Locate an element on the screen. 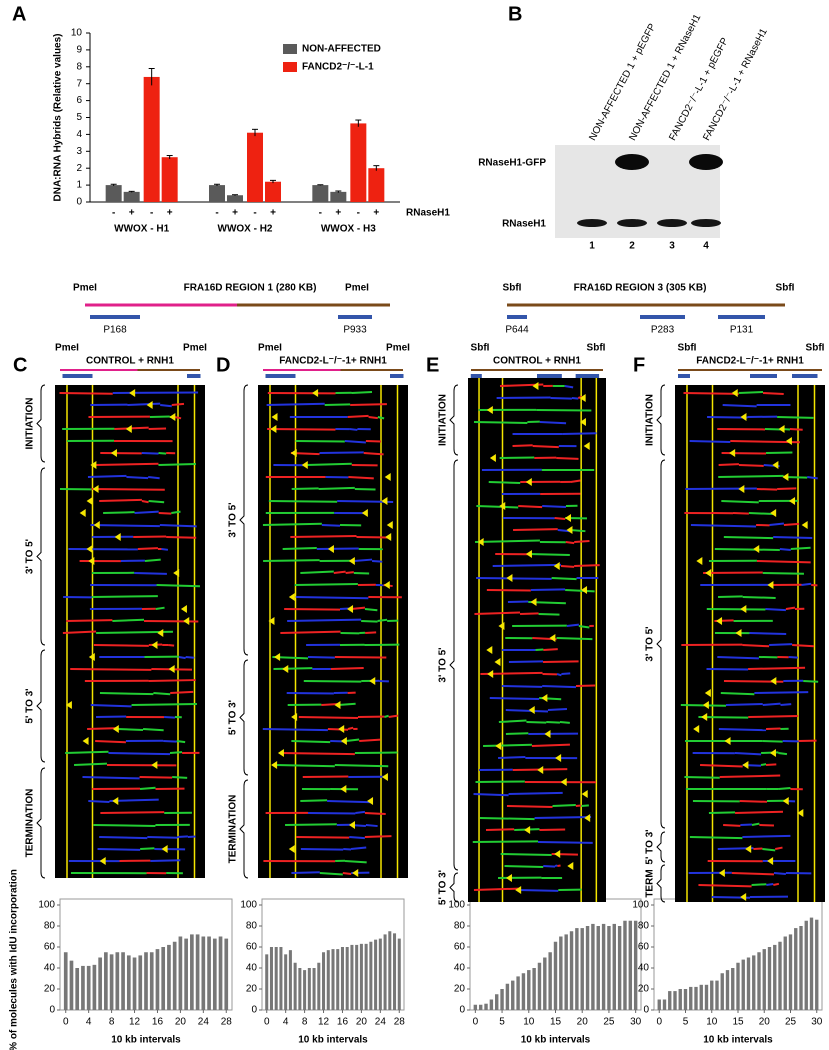  phase-label: 5' TO 3' is located at coordinates (443, 887).